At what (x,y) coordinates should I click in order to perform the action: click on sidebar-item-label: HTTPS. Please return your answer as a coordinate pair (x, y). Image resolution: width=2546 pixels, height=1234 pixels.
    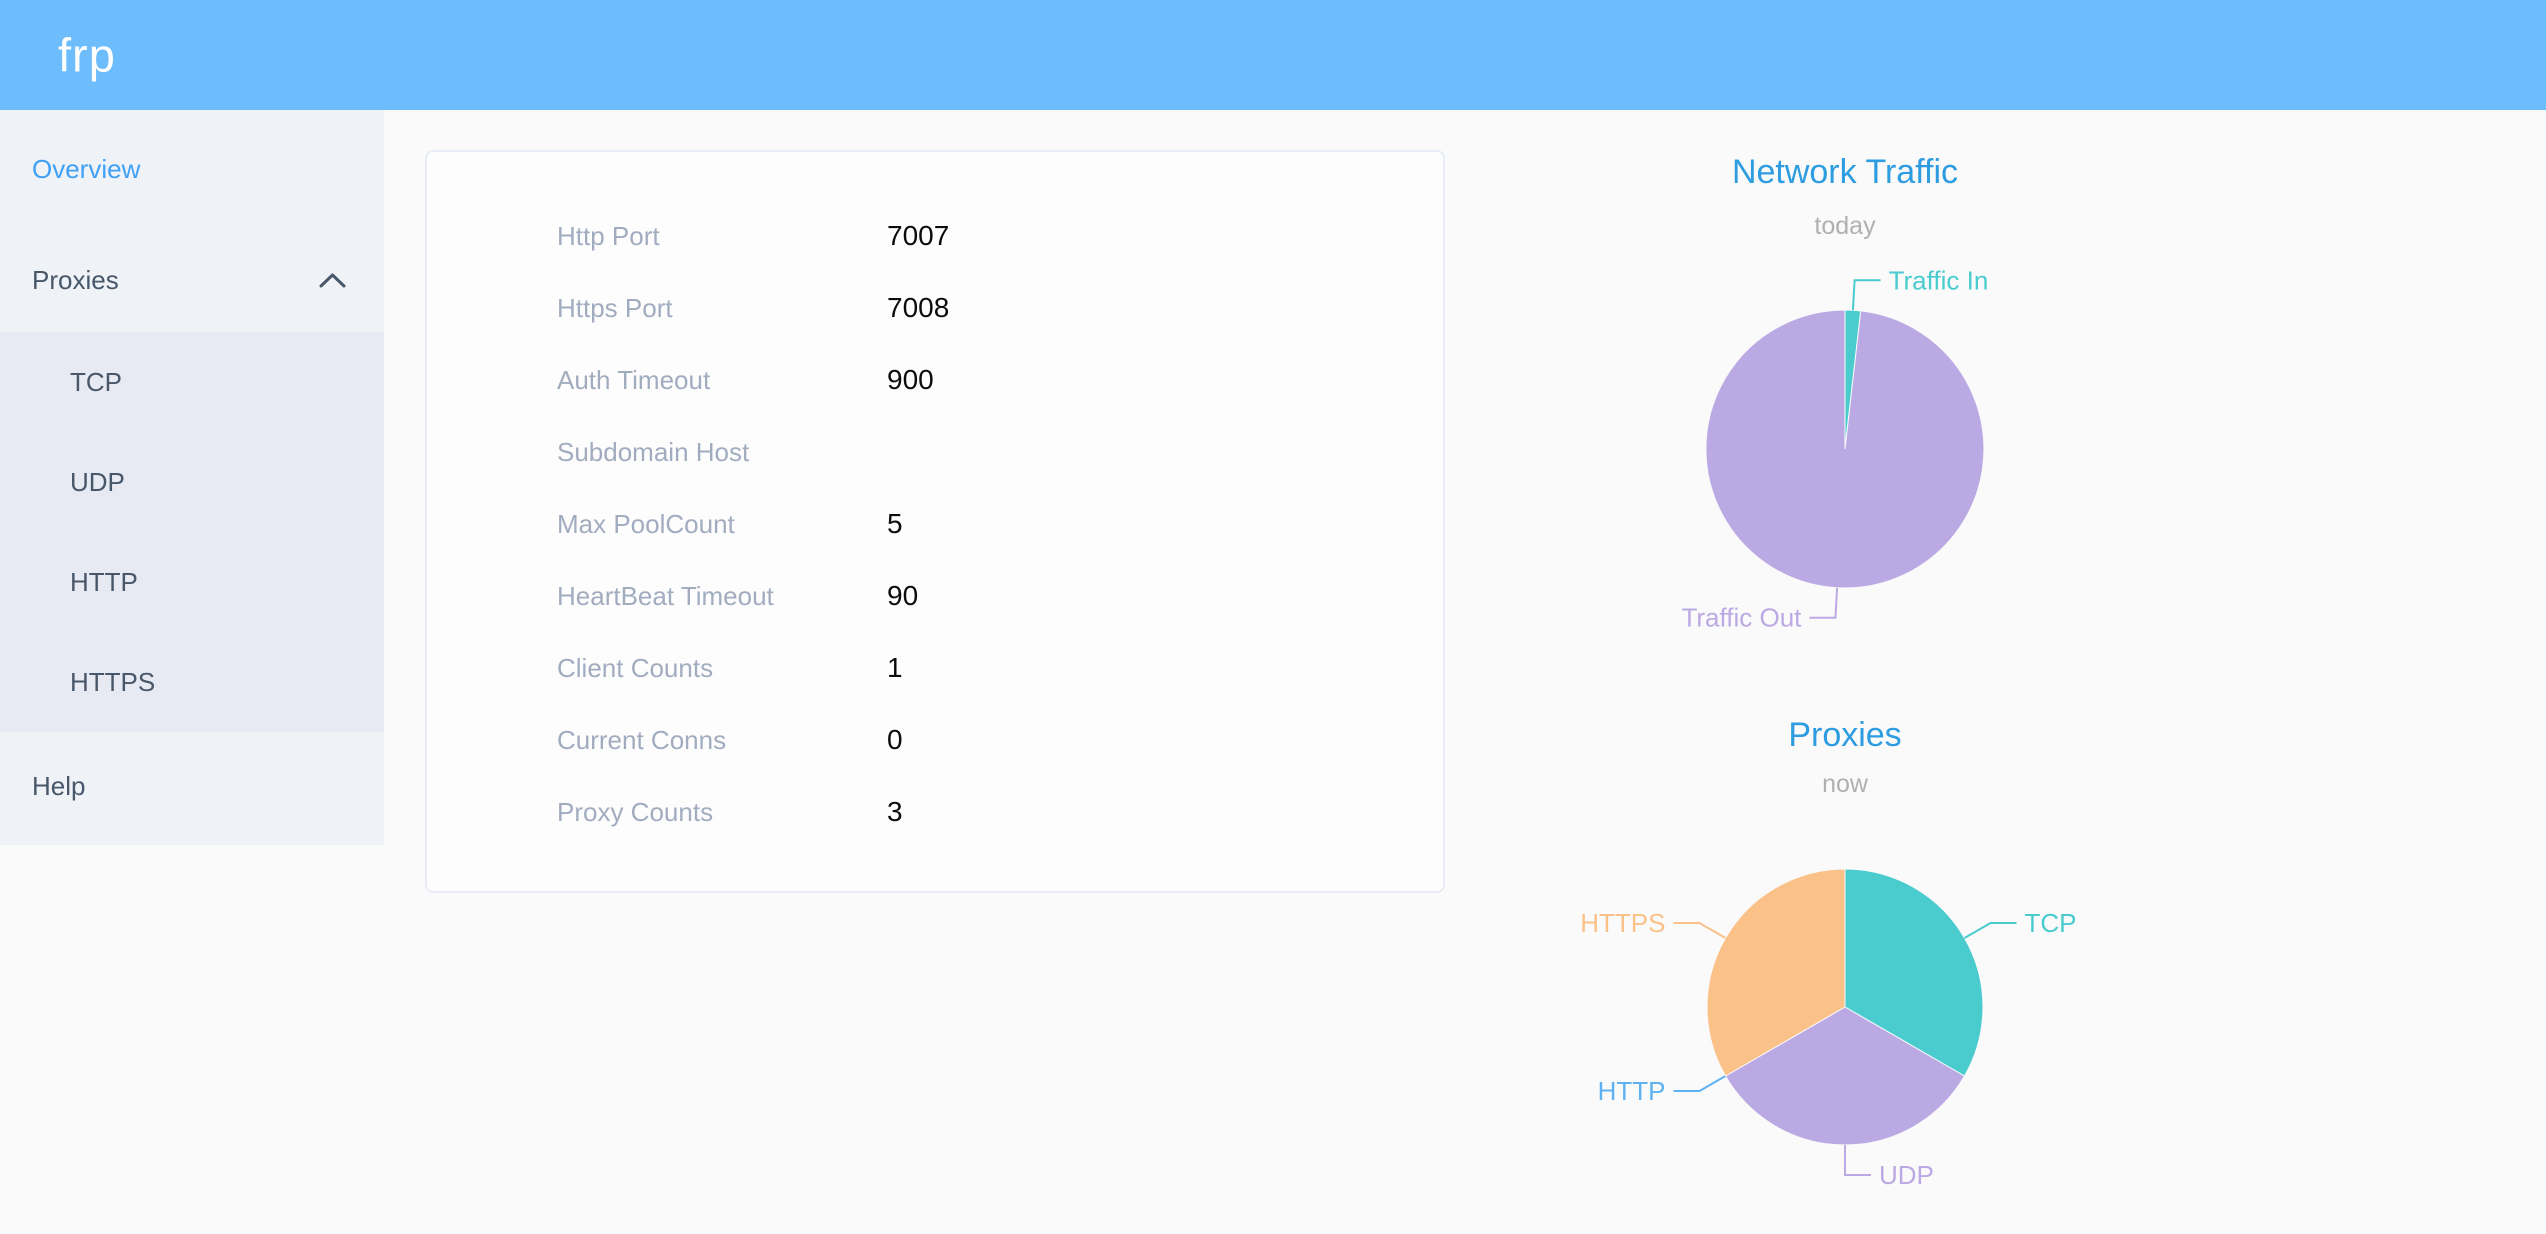
    Looking at the image, I should click on (113, 681).